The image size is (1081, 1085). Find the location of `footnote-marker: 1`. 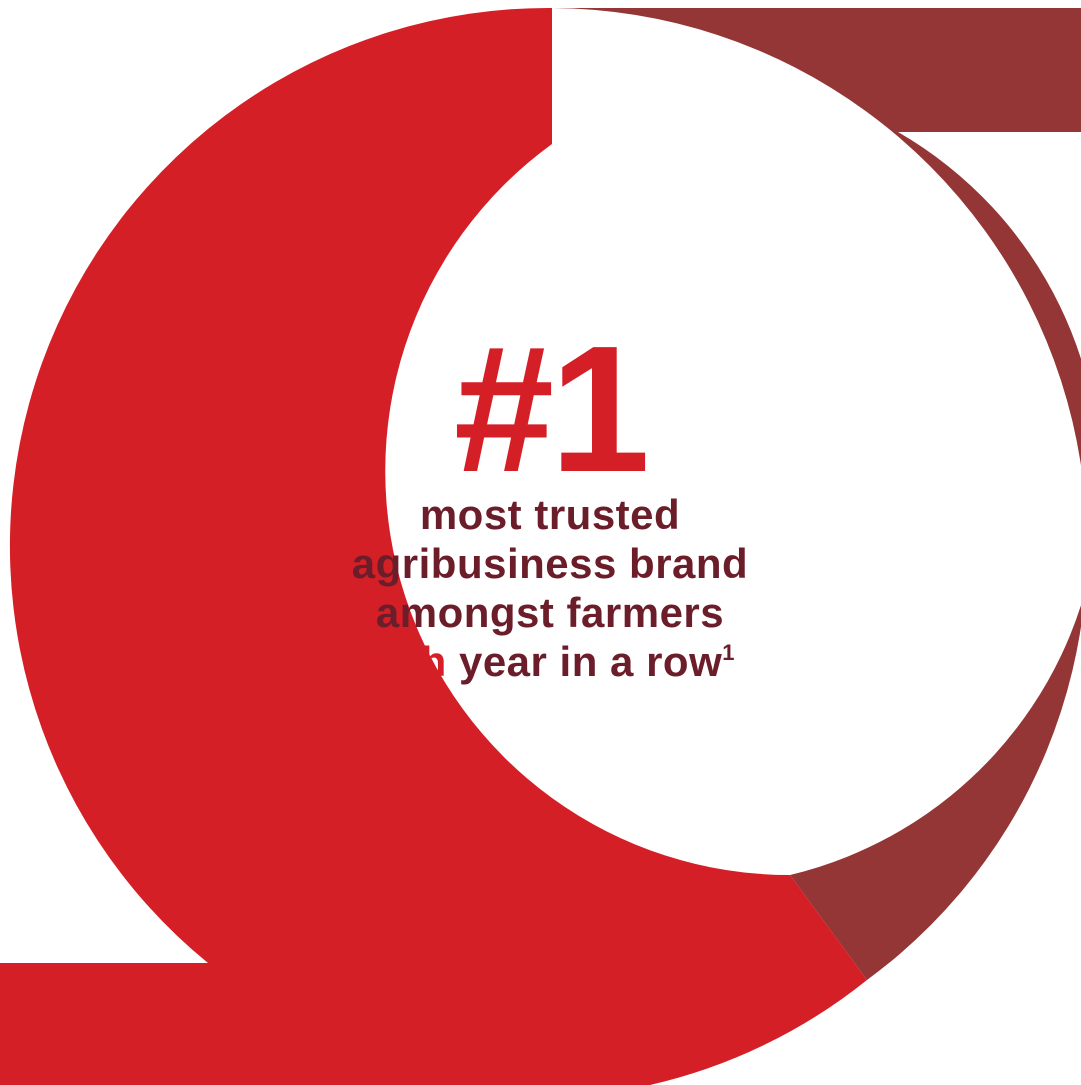

footnote-marker: 1 is located at coordinates (728, 652).